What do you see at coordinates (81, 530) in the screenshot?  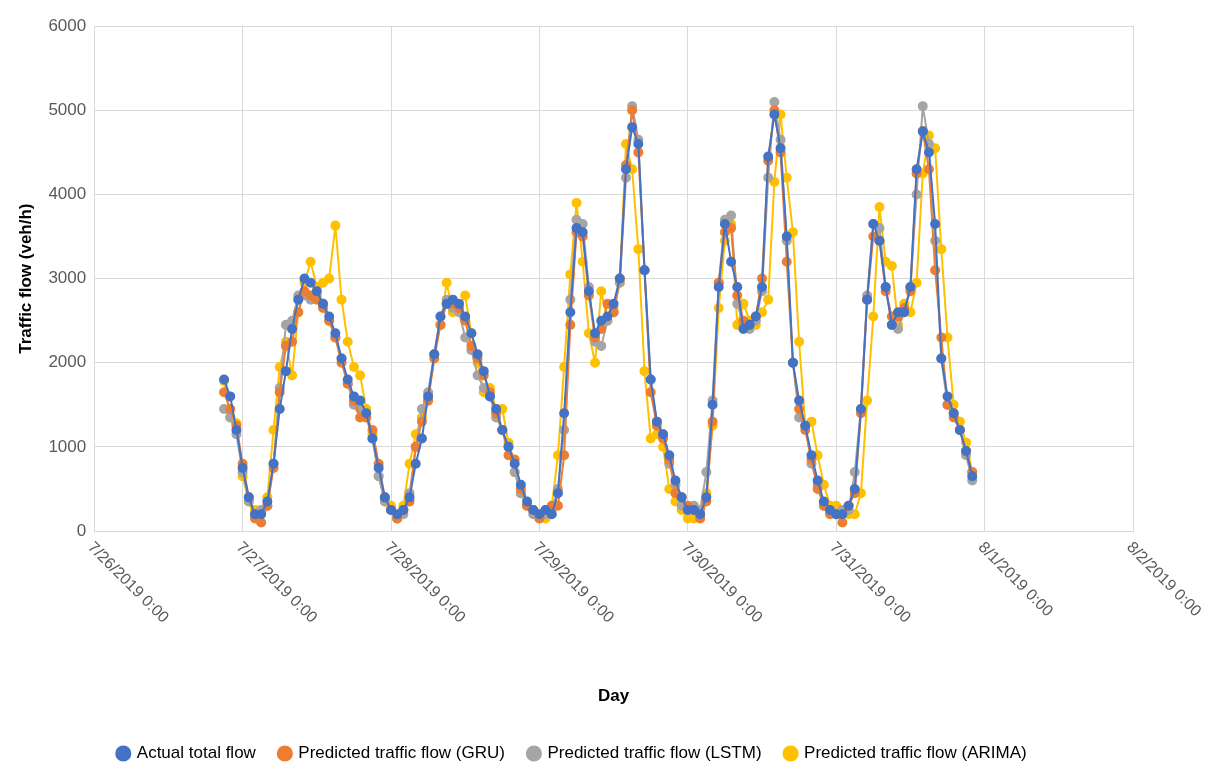 I see `y-tick-label: 0` at bounding box center [81, 530].